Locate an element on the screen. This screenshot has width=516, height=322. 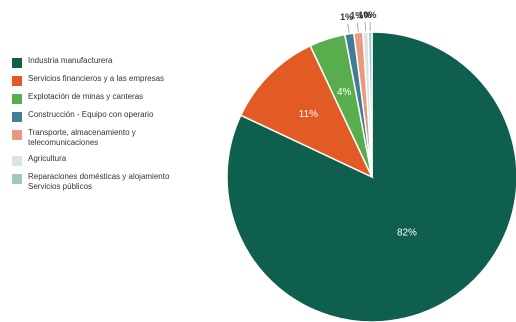
slice-data-label: 0% is located at coordinates (369, 15).